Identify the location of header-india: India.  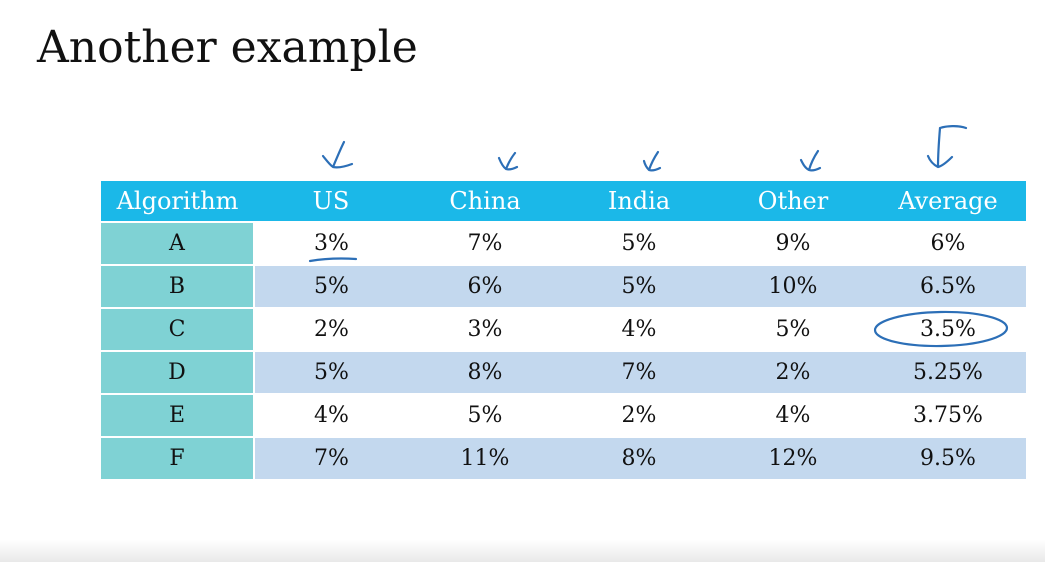
(639, 201).